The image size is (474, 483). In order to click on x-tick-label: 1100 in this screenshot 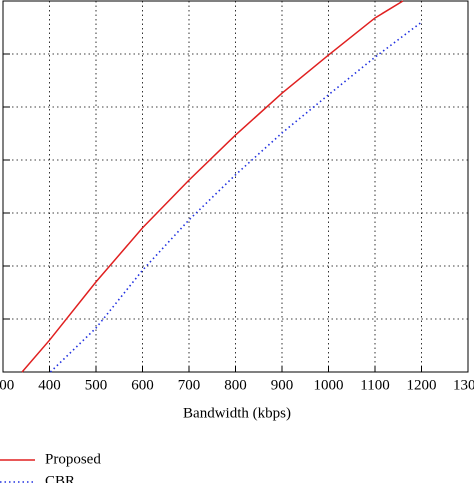, I will do `click(374, 385)`.